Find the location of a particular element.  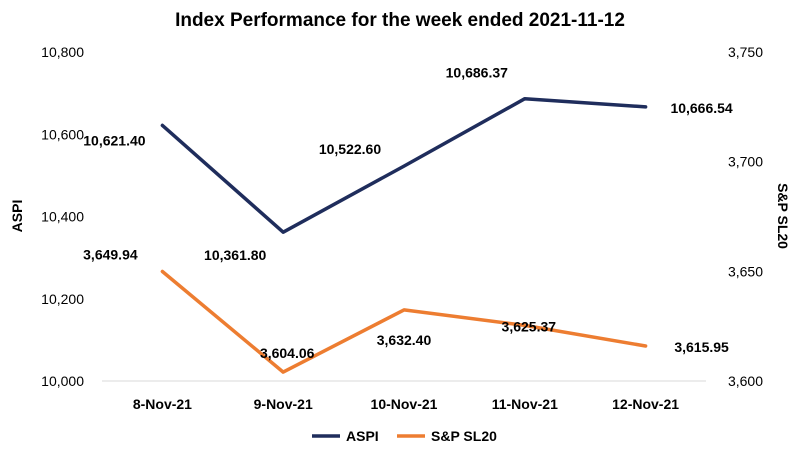

y-right-tick-label: 3,750 is located at coordinates (745, 52).